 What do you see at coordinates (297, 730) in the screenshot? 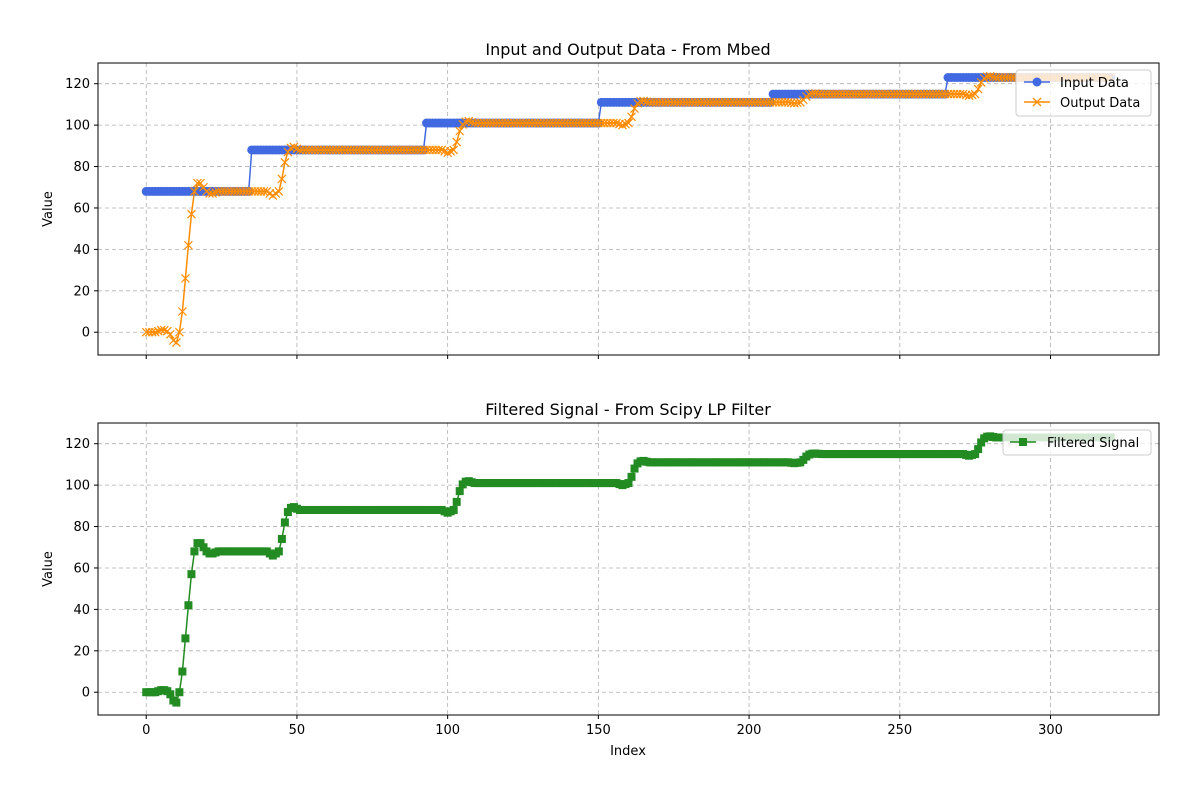
I see `x-tick-label: 50` at bounding box center [297, 730].